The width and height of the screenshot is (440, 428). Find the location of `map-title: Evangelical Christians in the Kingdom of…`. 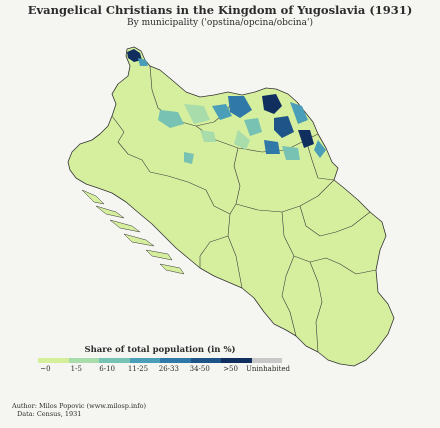

map-title: Evangelical Christians in the Kingdom of… is located at coordinates (220, 10).